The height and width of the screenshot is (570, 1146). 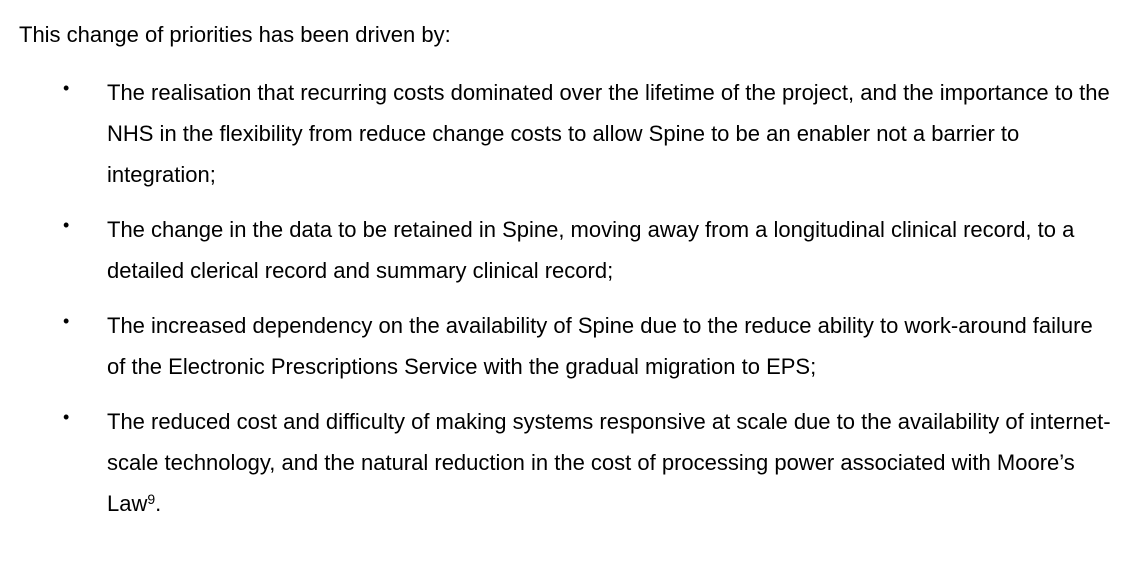 What do you see at coordinates (158, 503) in the screenshot?
I see `list-item-trailing-punctuation: .` at bounding box center [158, 503].